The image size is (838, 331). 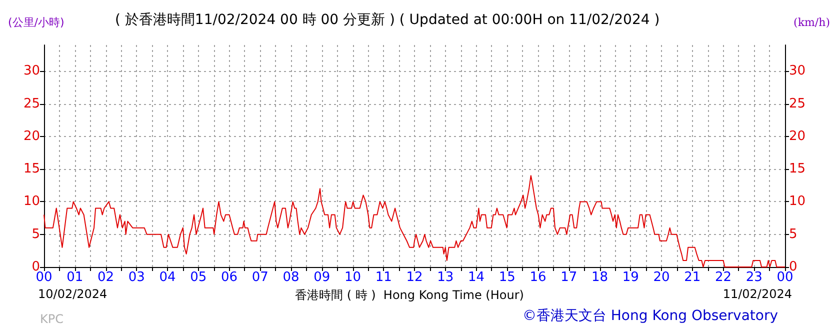 I want to click on x-tick-label: 16, so click(x=538, y=277).